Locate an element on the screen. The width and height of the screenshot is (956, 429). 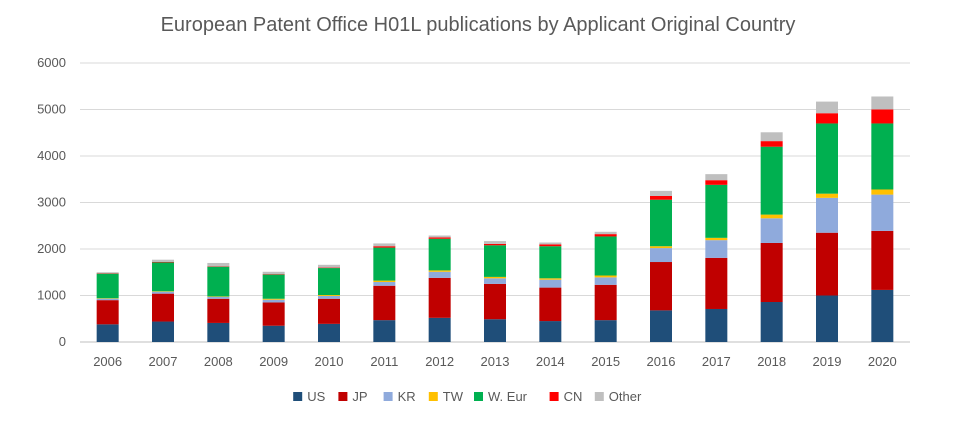
legend-label: Other is located at coordinates (625, 396).